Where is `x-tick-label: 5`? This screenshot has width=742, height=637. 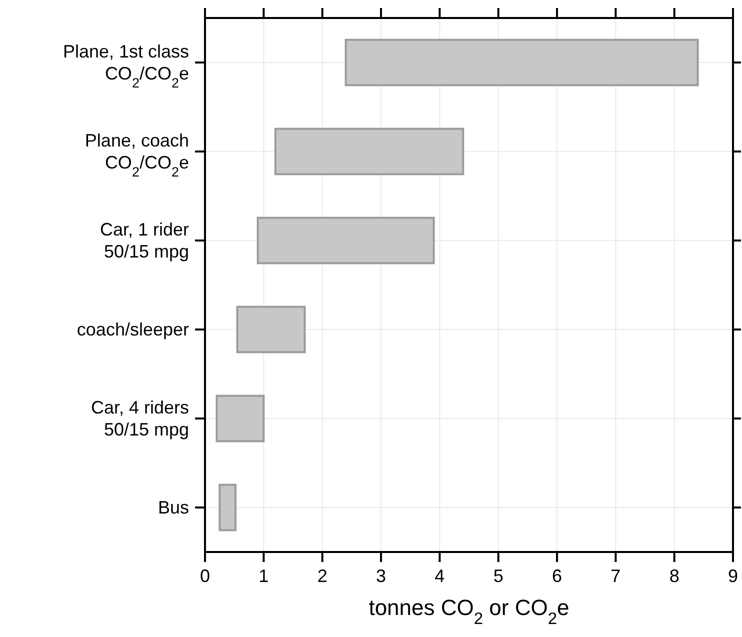
x-tick-label: 5 is located at coordinates (498, 576).